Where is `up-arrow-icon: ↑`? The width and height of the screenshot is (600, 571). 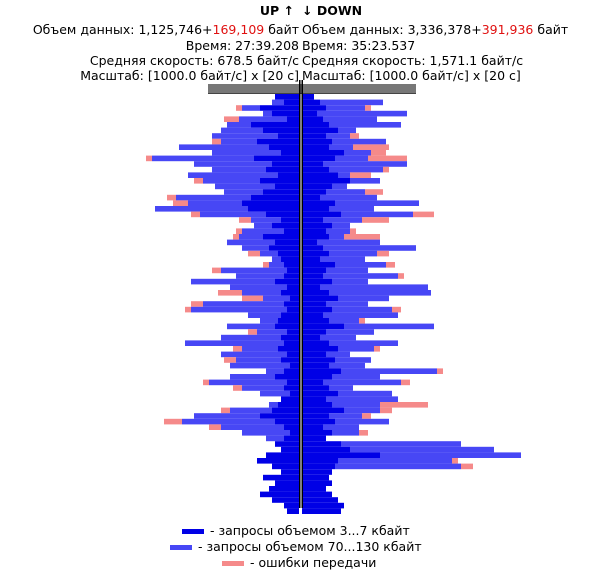 up-arrow-icon: ↑ is located at coordinates (288, 10).